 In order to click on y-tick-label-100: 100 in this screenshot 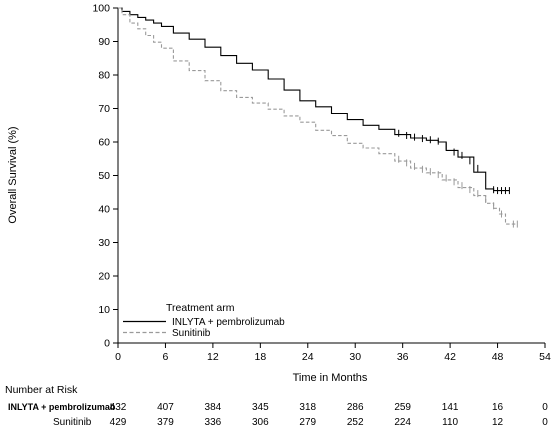, I will do `click(101, 9)`.